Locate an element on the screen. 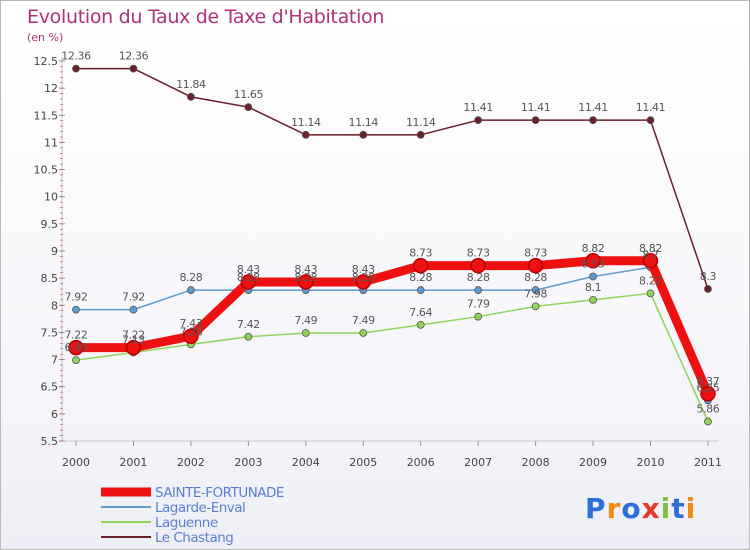  data-label: 8.22 is located at coordinates (650, 280).